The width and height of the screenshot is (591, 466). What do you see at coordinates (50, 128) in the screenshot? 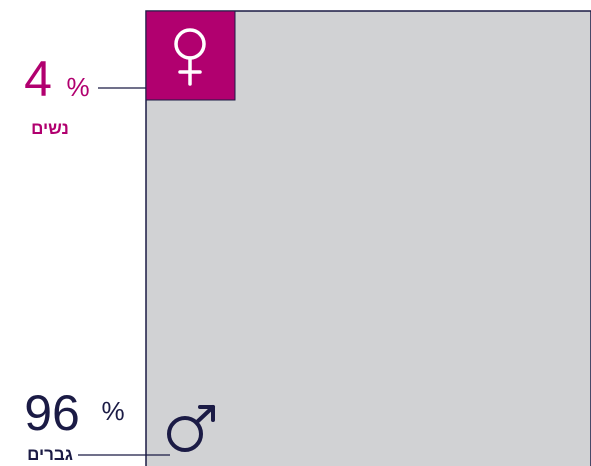
I see `category-label: נשים` at bounding box center [50, 128].